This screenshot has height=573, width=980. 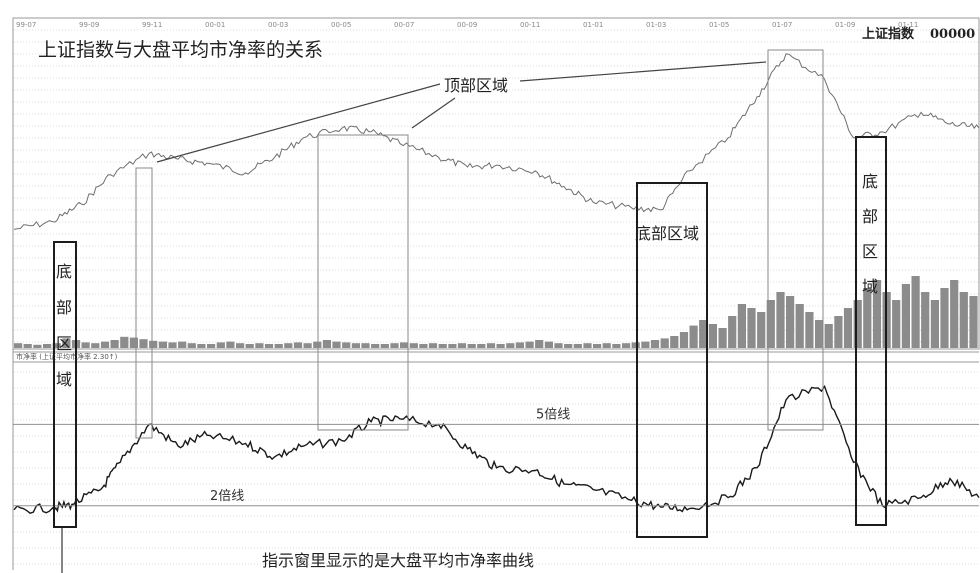 I want to click on top-region-callout: 顶部区域, so click(x=476, y=85).